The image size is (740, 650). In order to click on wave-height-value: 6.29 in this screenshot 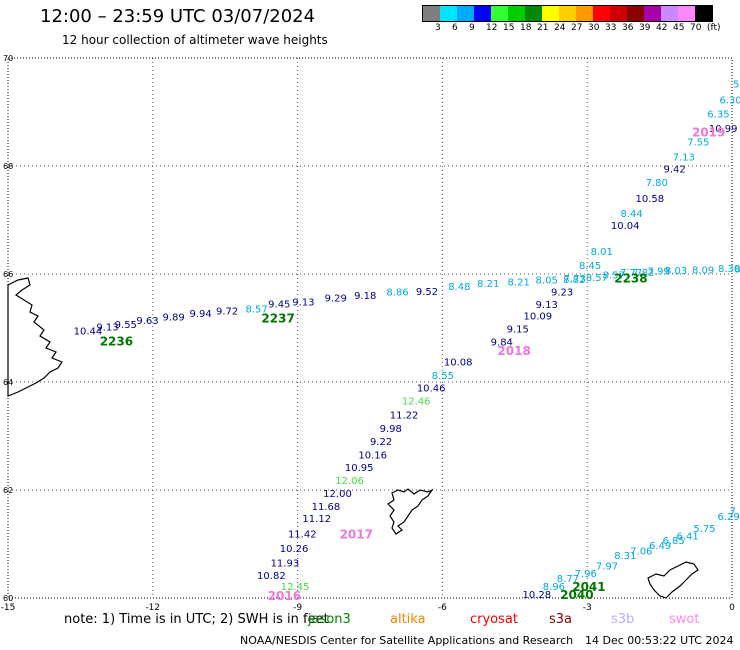, I will do `click(729, 517)`.